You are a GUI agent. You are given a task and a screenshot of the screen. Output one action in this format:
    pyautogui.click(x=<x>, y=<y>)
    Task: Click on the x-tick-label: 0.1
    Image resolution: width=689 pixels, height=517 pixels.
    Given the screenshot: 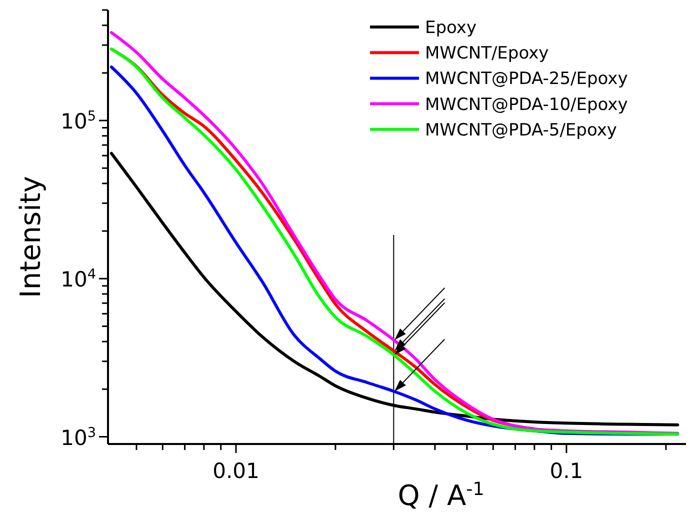 What is the action you would take?
    pyautogui.click(x=567, y=471)
    